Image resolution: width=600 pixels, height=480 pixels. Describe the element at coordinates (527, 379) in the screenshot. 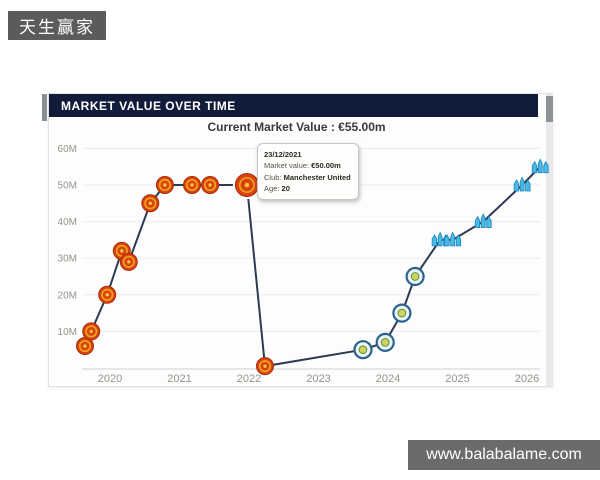

I see `x-tick-label: 2026` at that location.